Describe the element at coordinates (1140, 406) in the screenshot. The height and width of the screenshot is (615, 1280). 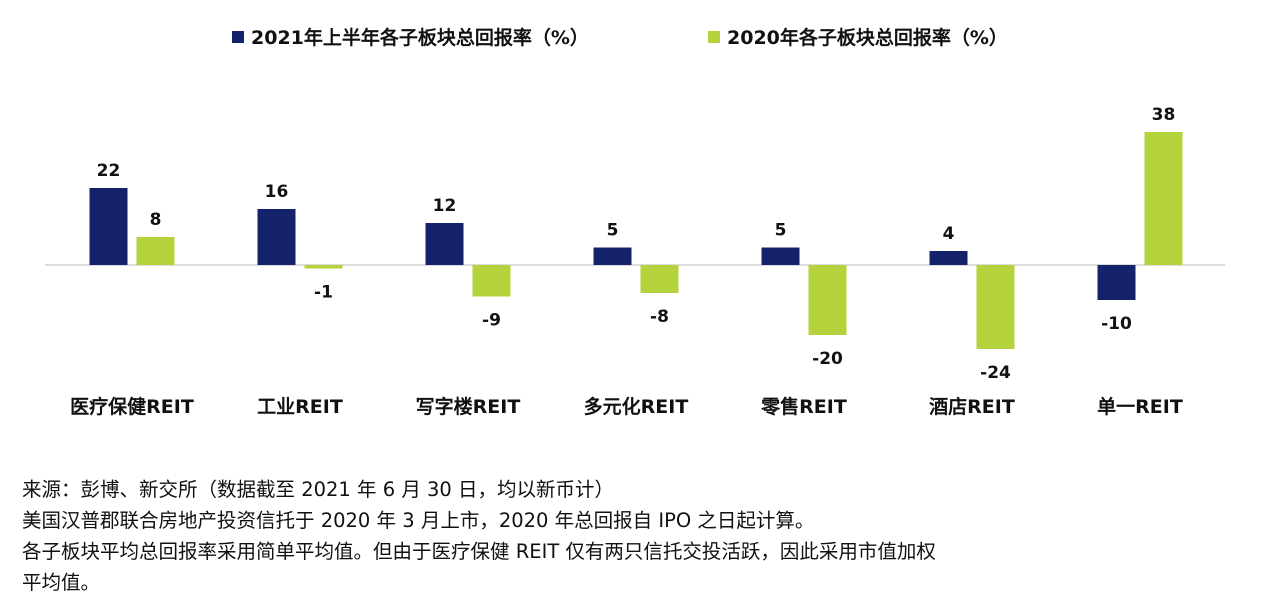
I see `category-label-7: 单一REIT` at that location.